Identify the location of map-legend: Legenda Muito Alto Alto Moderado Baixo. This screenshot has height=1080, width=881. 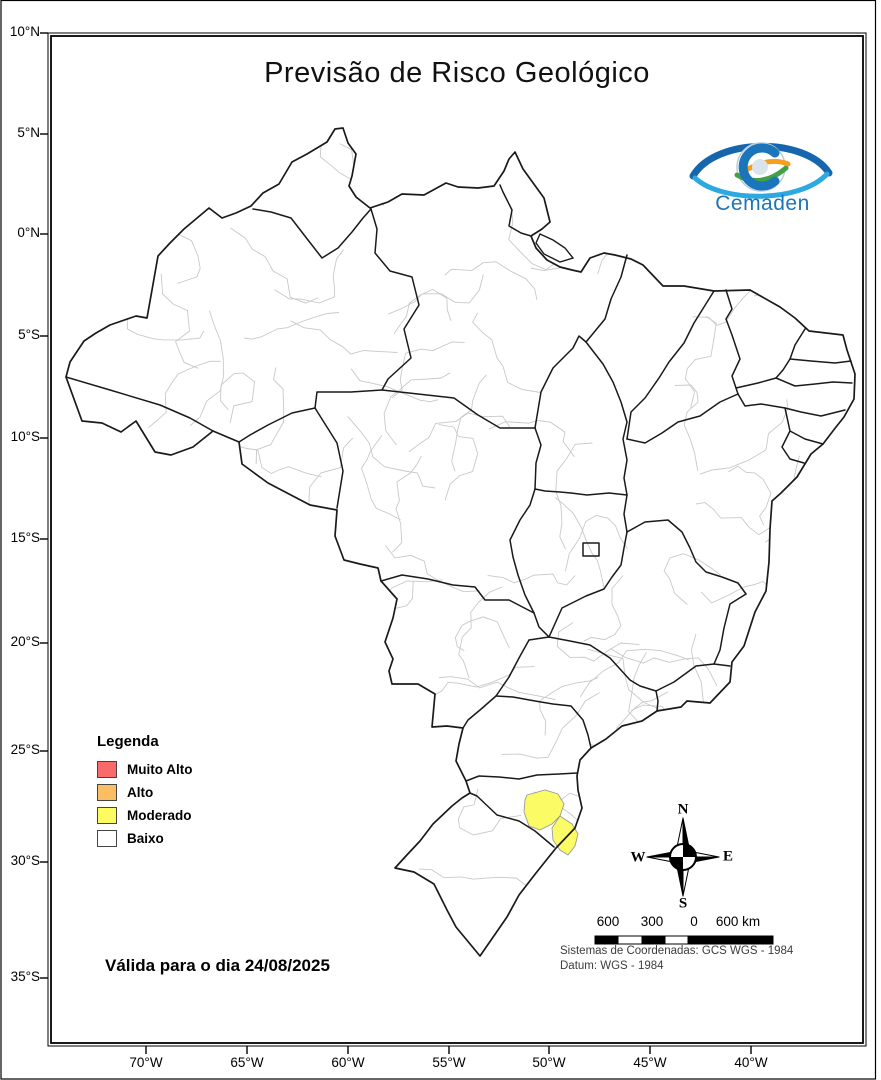
(144, 792).